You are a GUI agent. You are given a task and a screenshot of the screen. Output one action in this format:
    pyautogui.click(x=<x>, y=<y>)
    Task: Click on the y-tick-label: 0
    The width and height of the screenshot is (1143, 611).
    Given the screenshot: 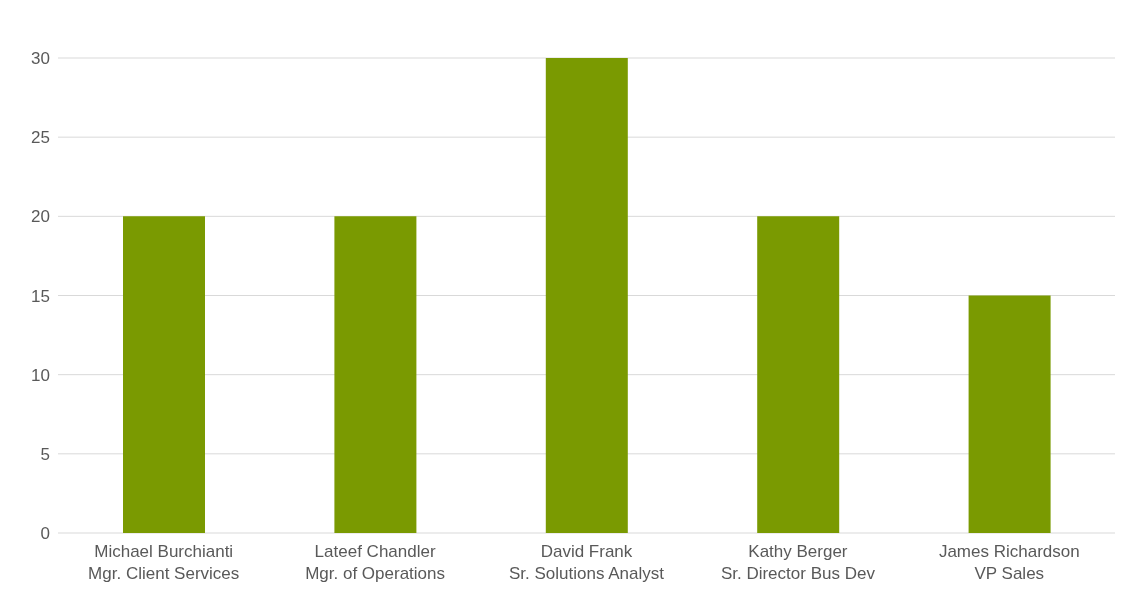 What is the action you would take?
    pyautogui.click(x=45, y=534)
    